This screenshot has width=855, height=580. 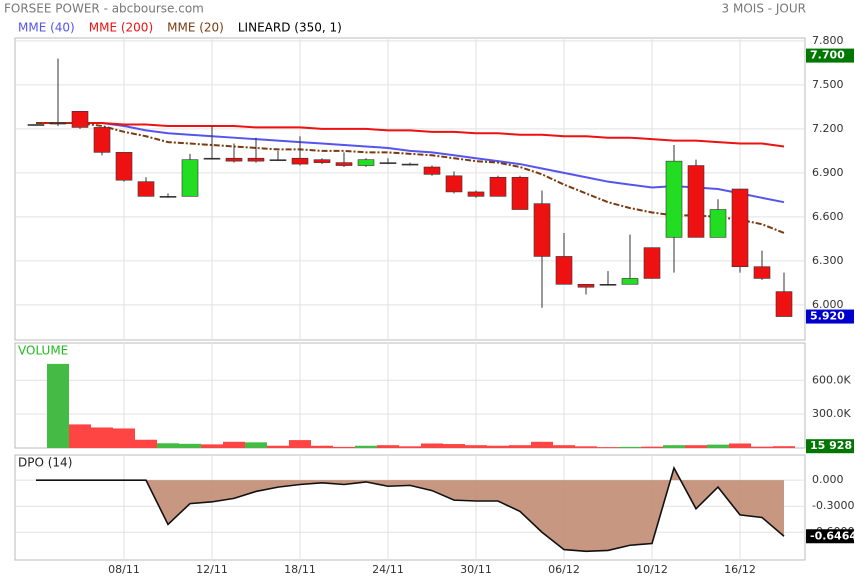 What do you see at coordinates (828, 304) in the screenshot?
I see `y-tick-label: 6.000` at bounding box center [828, 304].